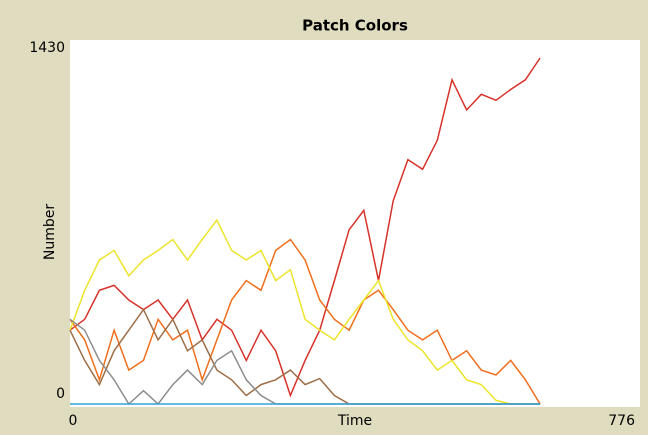 The width and height of the screenshot is (648, 435). What do you see at coordinates (50, 232) in the screenshot?
I see `y-axis-label: Number` at bounding box center [50, 232].